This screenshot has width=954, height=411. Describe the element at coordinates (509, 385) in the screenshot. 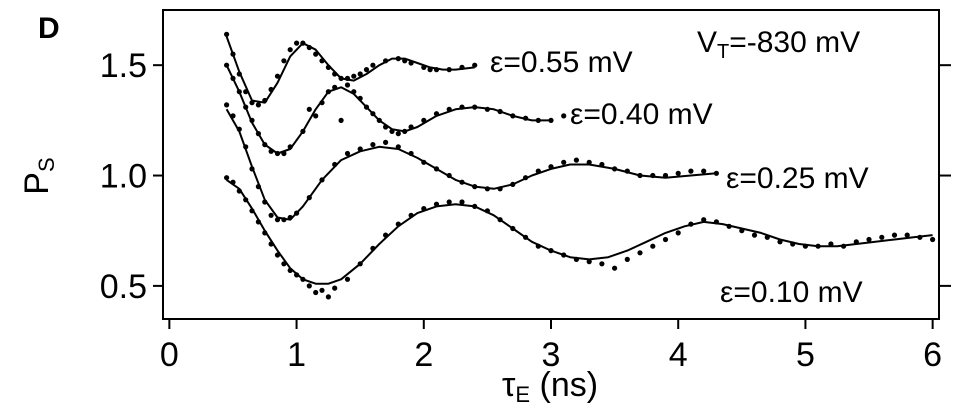

I see `x-axis-title-symbol: τ` at that location.